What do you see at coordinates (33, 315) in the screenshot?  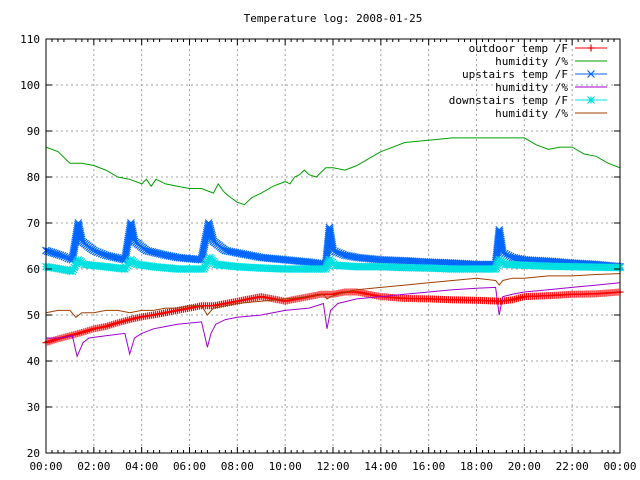 I see `y-tick-label: 50` at bounding box center [33, 315].